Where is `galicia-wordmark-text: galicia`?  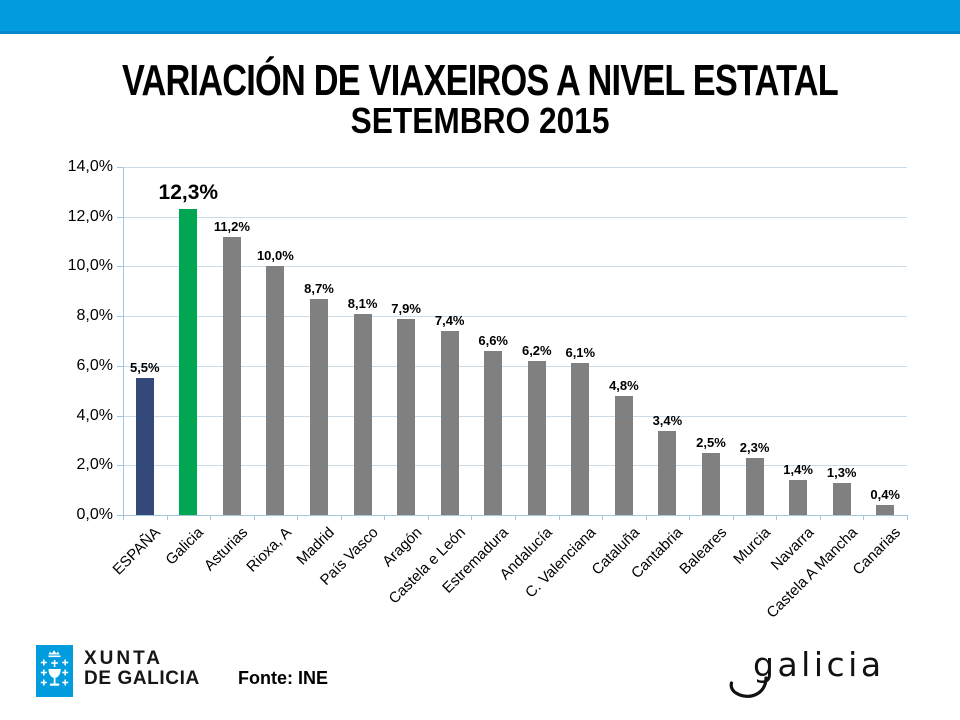 galicia-wordmark-text: galicia is located at coordinates (819, 664).